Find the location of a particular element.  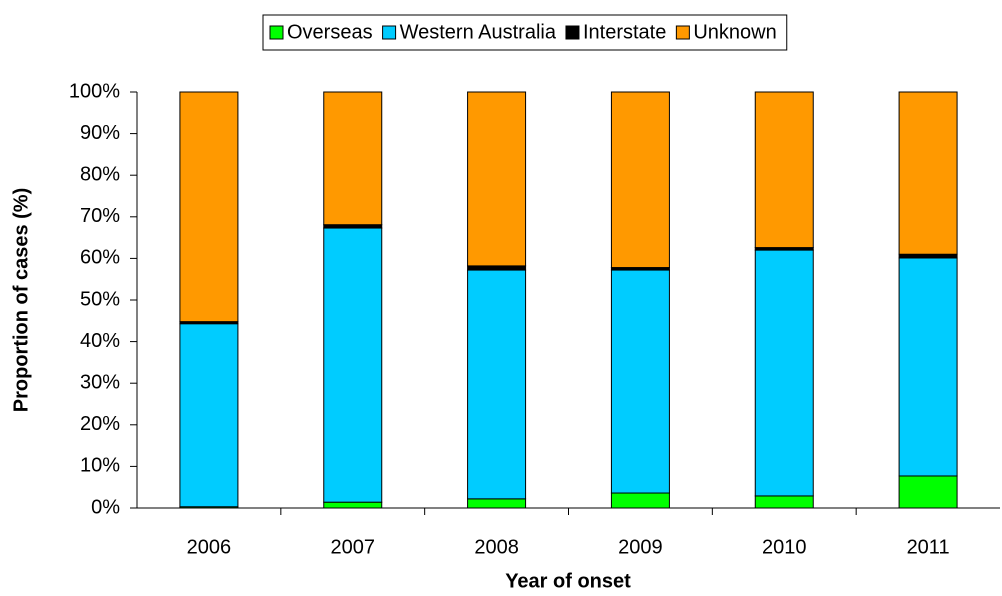

y-tick-label: 80% is located at coordinates (100, 174).